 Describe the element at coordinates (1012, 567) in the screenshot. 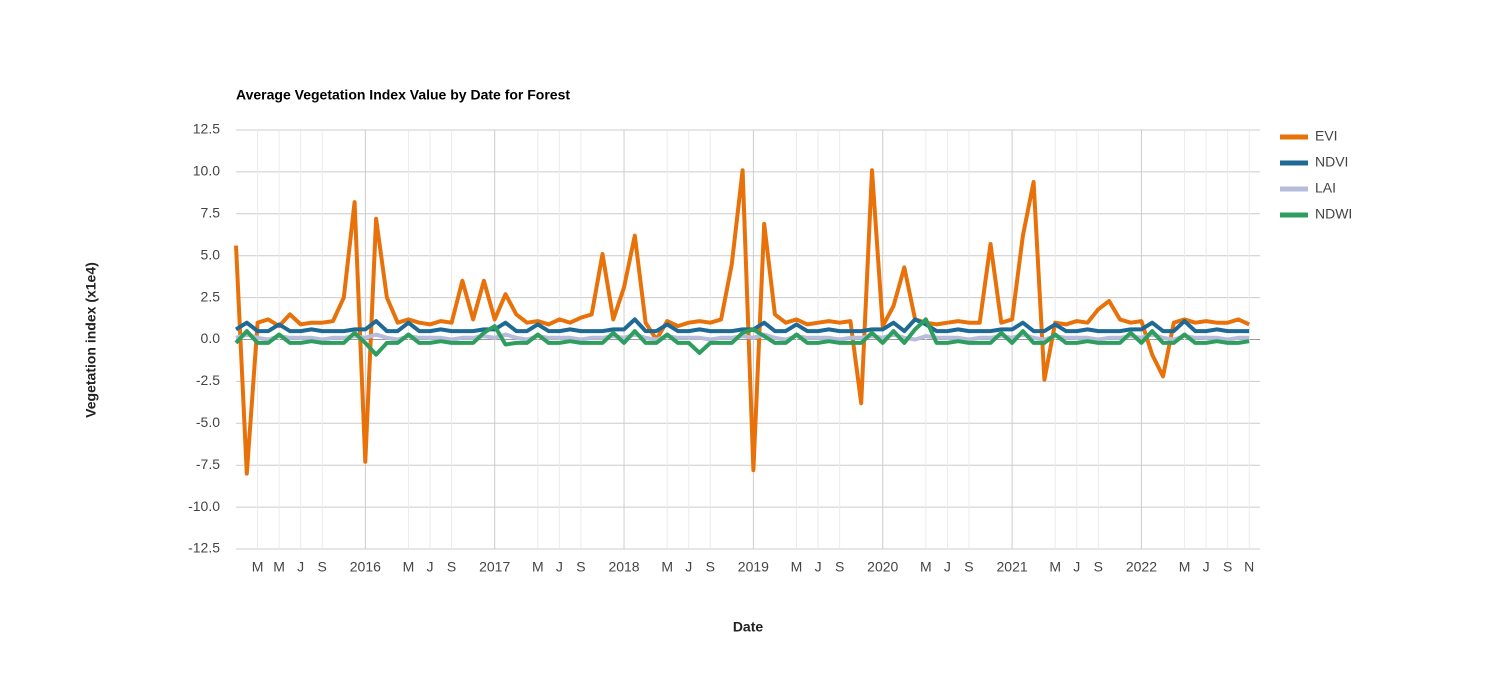

I see `x-tick-label: 2021` at that location.